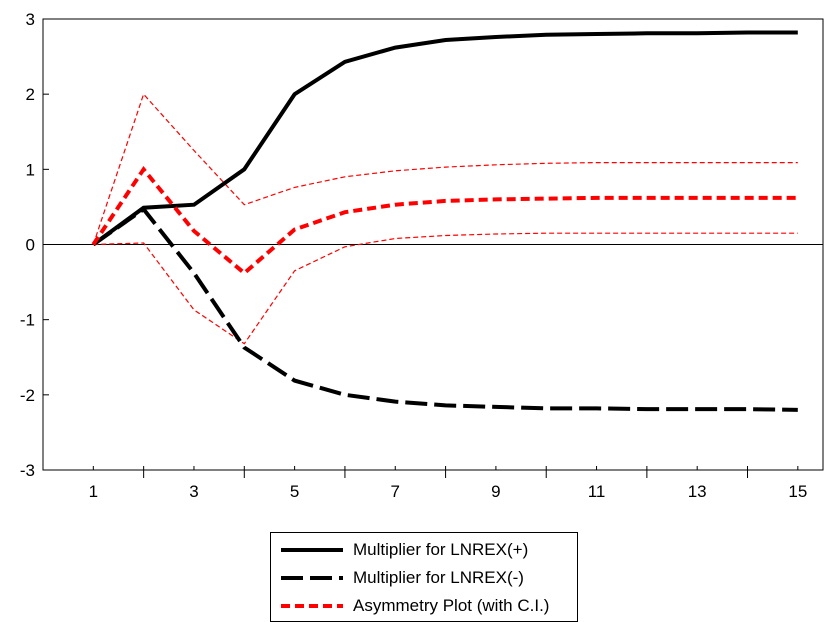  Describe the element at coordinates (30, 169) in the screenshot. I see `y-tick-label: 1` at that location.